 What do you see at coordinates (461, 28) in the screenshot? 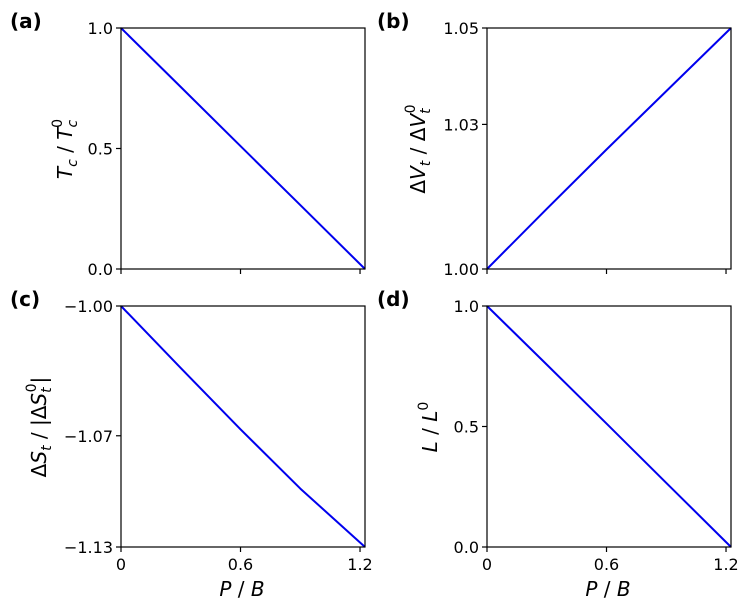
I see `ytick-label-b-2: 1.05` at bounding box center [461, 28].